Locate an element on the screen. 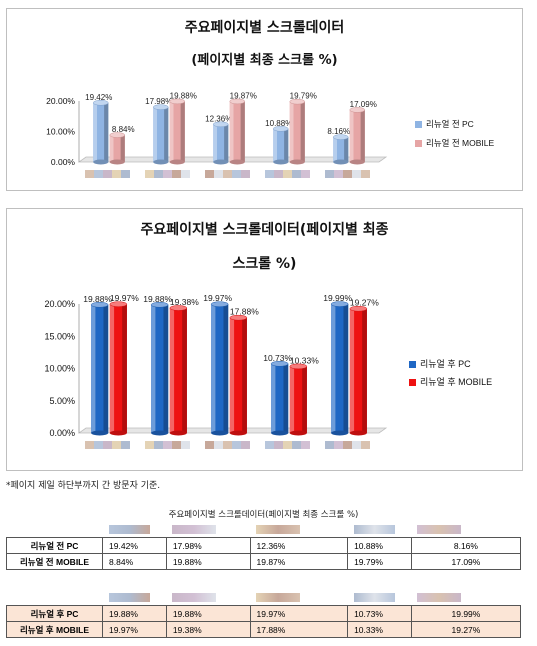  data-label: 19.42% is located at coordinates (98, 97).